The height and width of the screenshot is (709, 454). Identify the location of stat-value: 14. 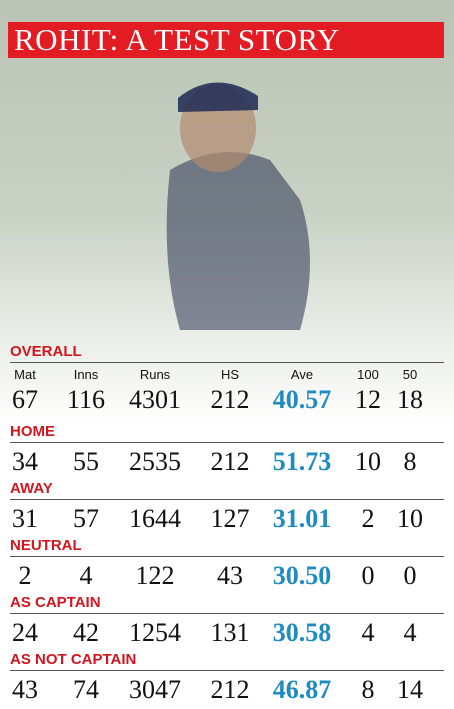
(410, 689).